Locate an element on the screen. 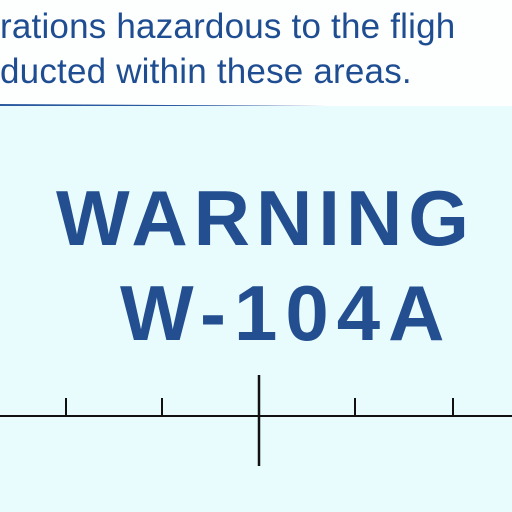 This screenshot has height=512, width=512. chart-note-line-1: rations hazardous to the fligh is located at coordinates (228, 26).